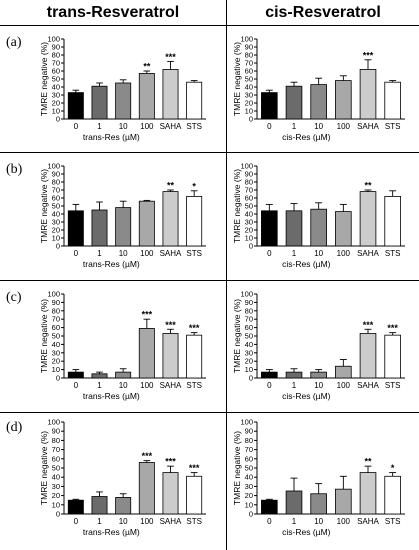 The height and width of the screenshot is (550, 419). What do you see at coordinates (113, 12) in the screenshot?
I see `column-header-trans: trans-Resveratrol` at bounding box center [113, 12].